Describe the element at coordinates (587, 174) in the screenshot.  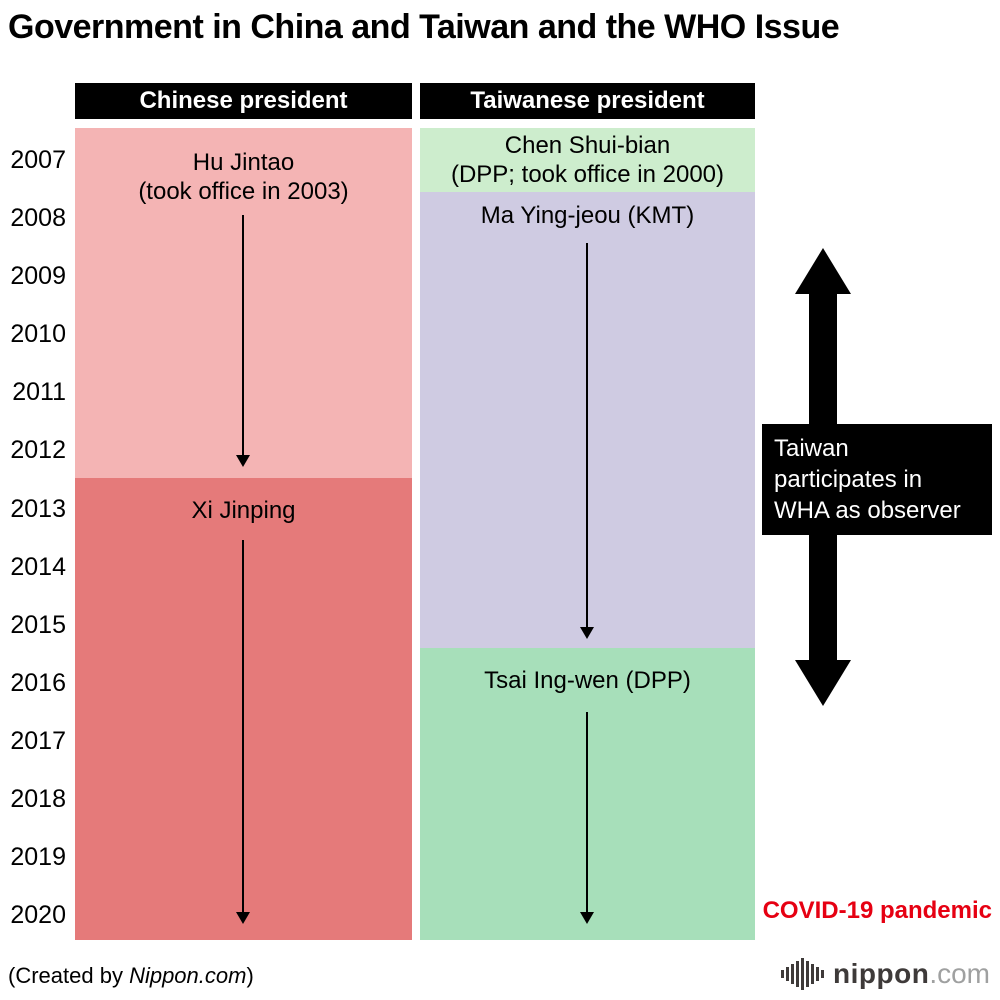
I see `president-note: (DPP; took office in 2000)` at that location.